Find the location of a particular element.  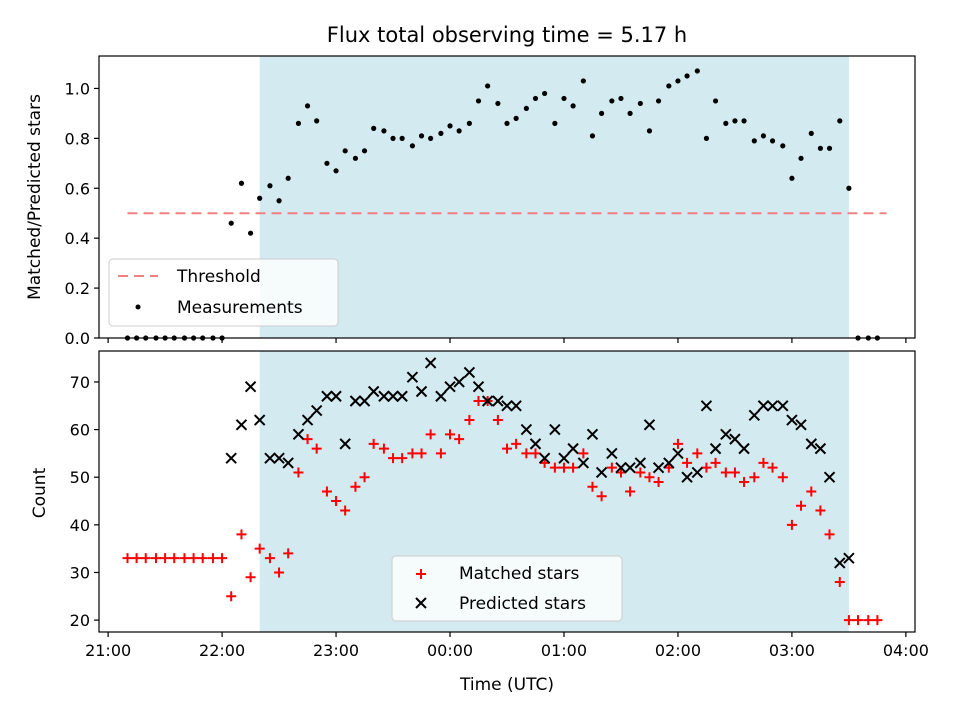

y-tick-label: 0.6 is located at coordinates (77, 188).